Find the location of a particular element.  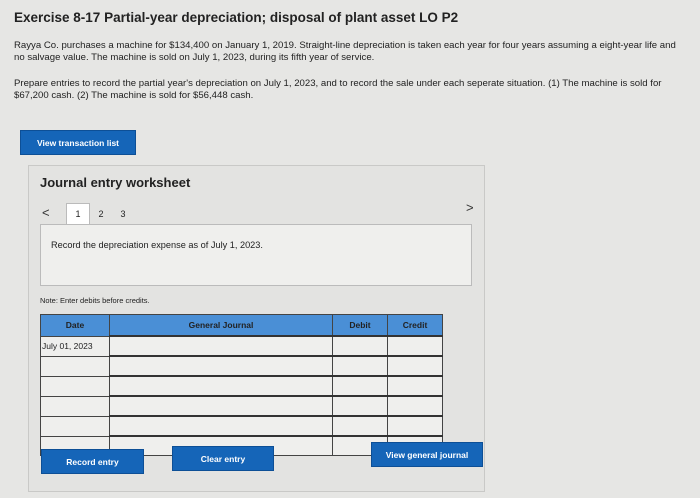

column-header-debit: Debit is located at coordinates (360, 325).